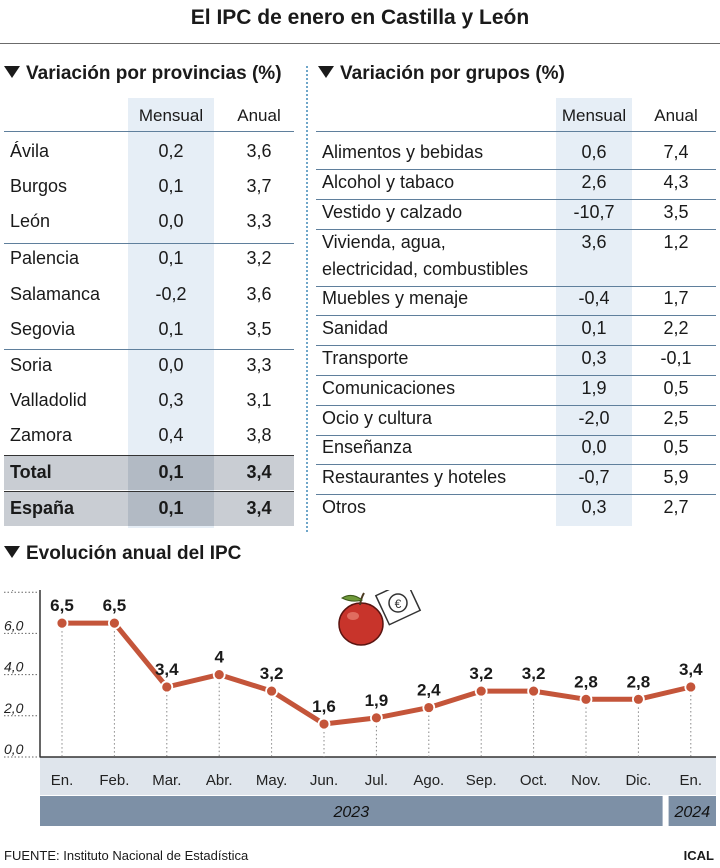  Describe the element at coordinates (676, 212) in the screenshot. I see `grupo-anual: 3,5` at that location.